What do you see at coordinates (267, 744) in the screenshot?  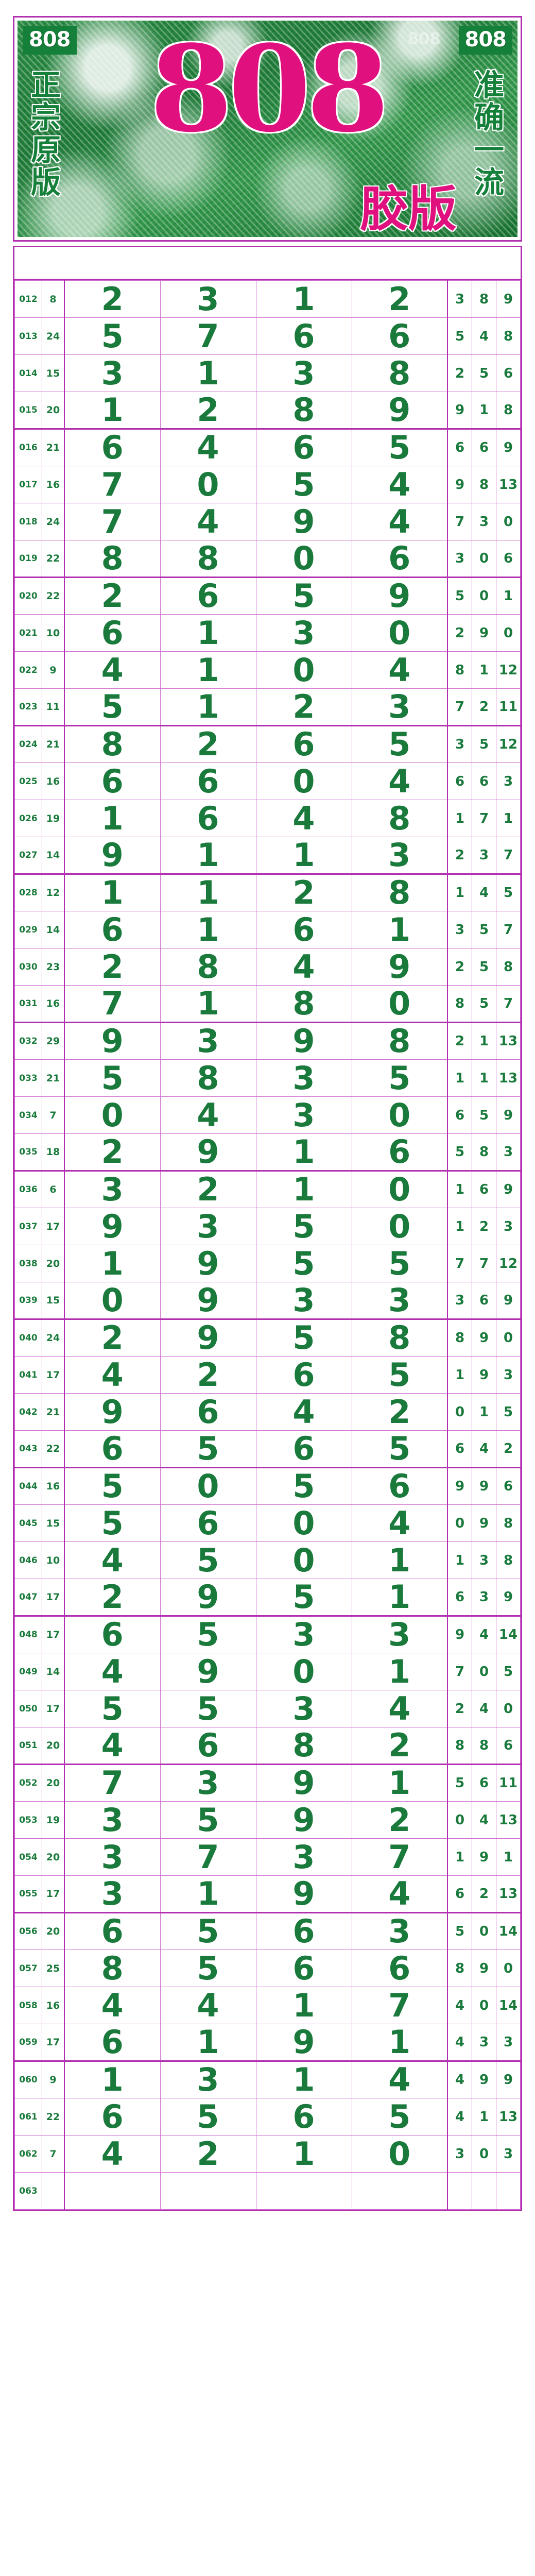 I see `table-row: 024 21 8 2 6 5 3 5 12` at bounding box center [267, 744].